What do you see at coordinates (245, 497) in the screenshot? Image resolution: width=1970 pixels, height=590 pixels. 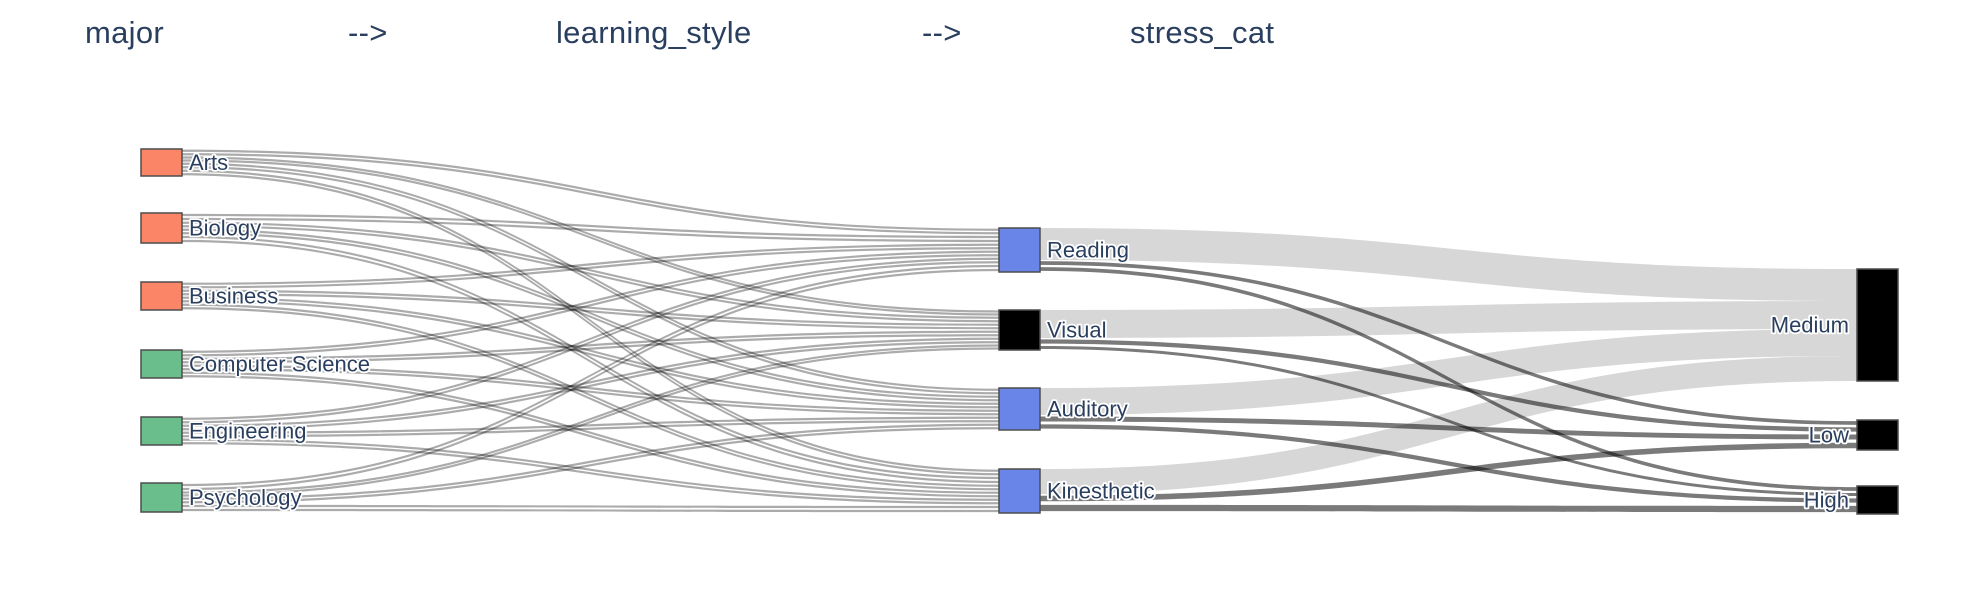 I see `sankey-node-label-psychology: Psychology` at bounding box center [245, 497].